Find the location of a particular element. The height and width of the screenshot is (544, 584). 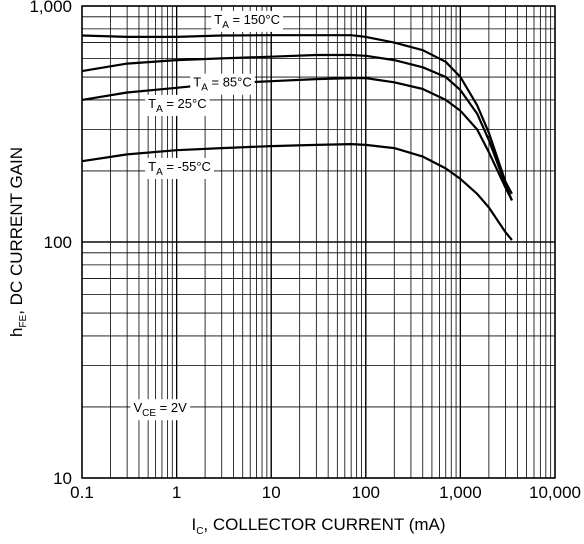

vce-annotation-sub: CE is located at coordinates (149, 413).